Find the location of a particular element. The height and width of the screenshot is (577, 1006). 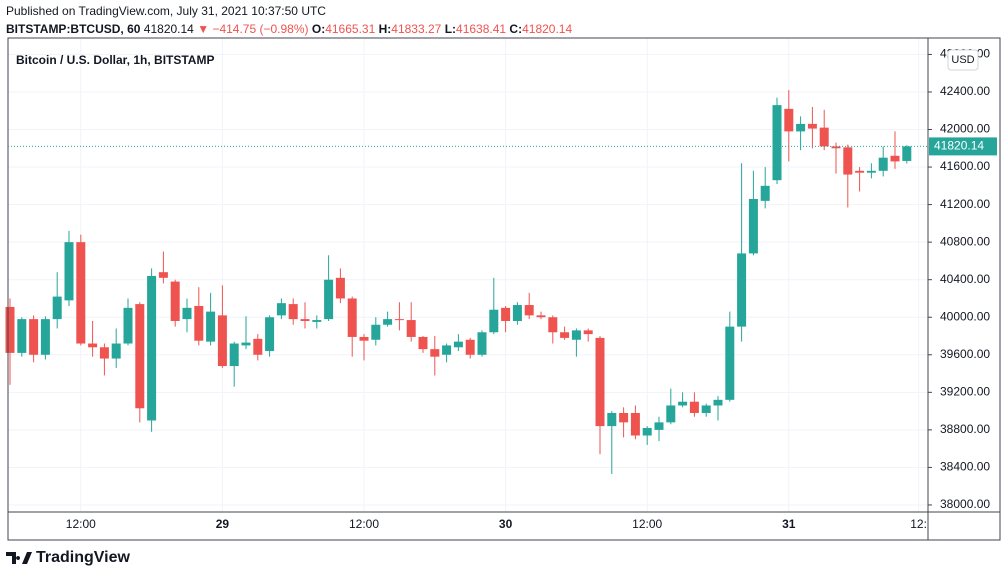

x-tick-label: 30 is located at coordinates (506, 524).